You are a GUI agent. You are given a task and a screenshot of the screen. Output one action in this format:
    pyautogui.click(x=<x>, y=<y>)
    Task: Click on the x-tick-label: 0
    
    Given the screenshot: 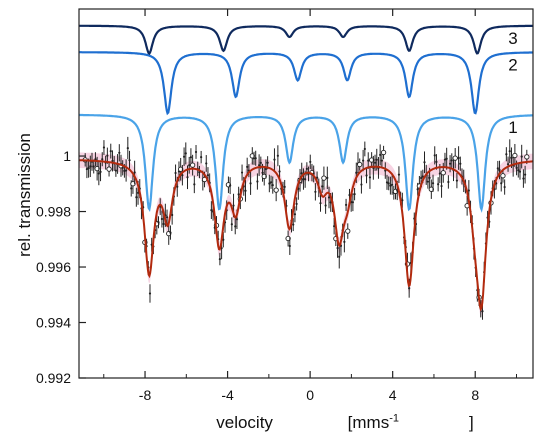 What is the action you would take?
    pyautogui.click(x=310, y=395)
    